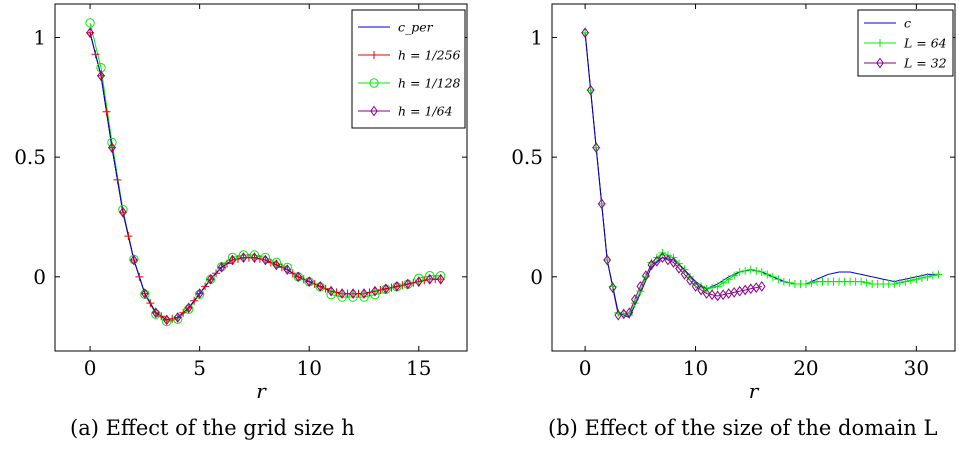 The image size is (959, 451). Describe the element at coordinates (429, 55) in the screenshot. I see `a-legend-label: h = 1/256` at that location.